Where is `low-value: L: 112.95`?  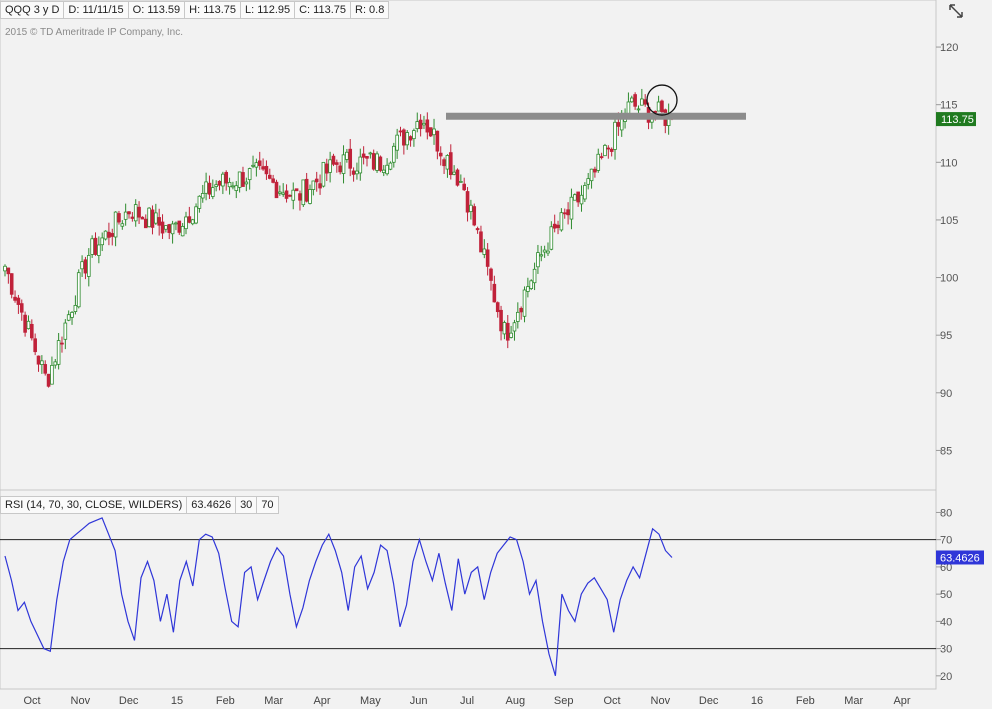 low-value: L: 112.95 is located at coordinates (268, 10).